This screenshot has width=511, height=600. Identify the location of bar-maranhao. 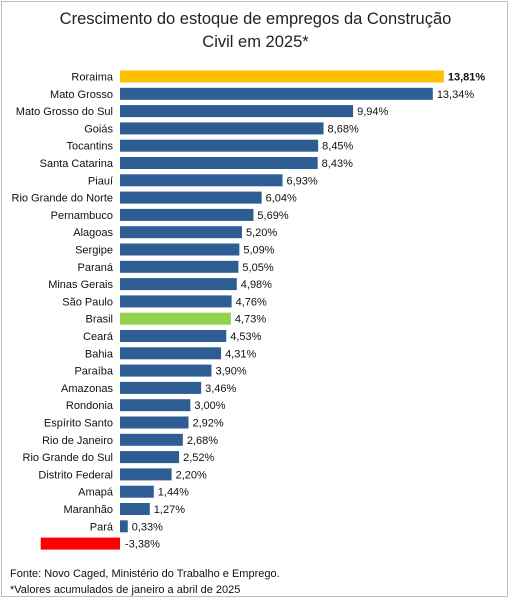
(135, 509).